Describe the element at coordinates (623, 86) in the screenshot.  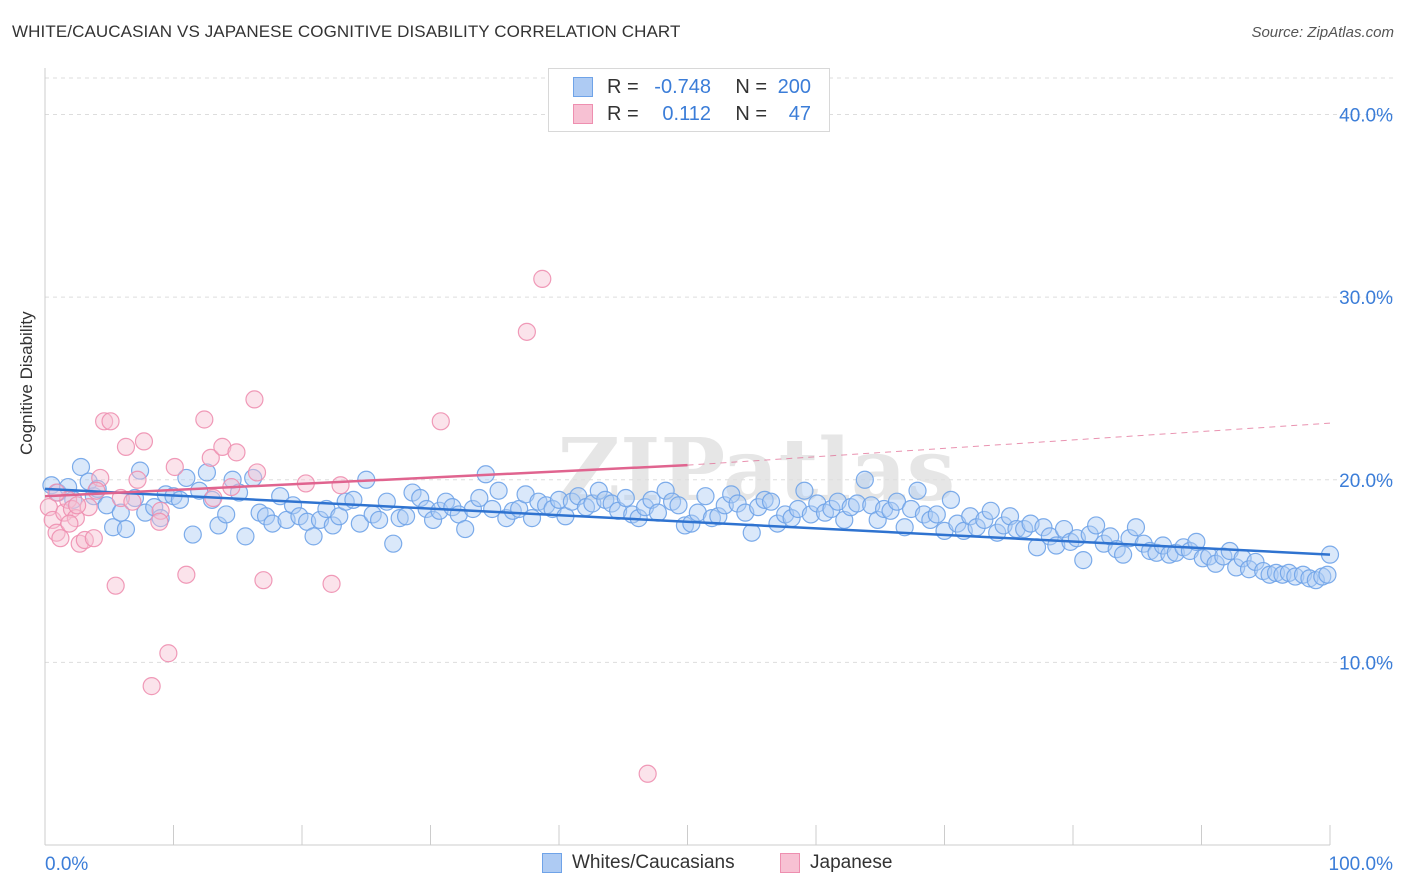
I see `r-label: R =` at that location.